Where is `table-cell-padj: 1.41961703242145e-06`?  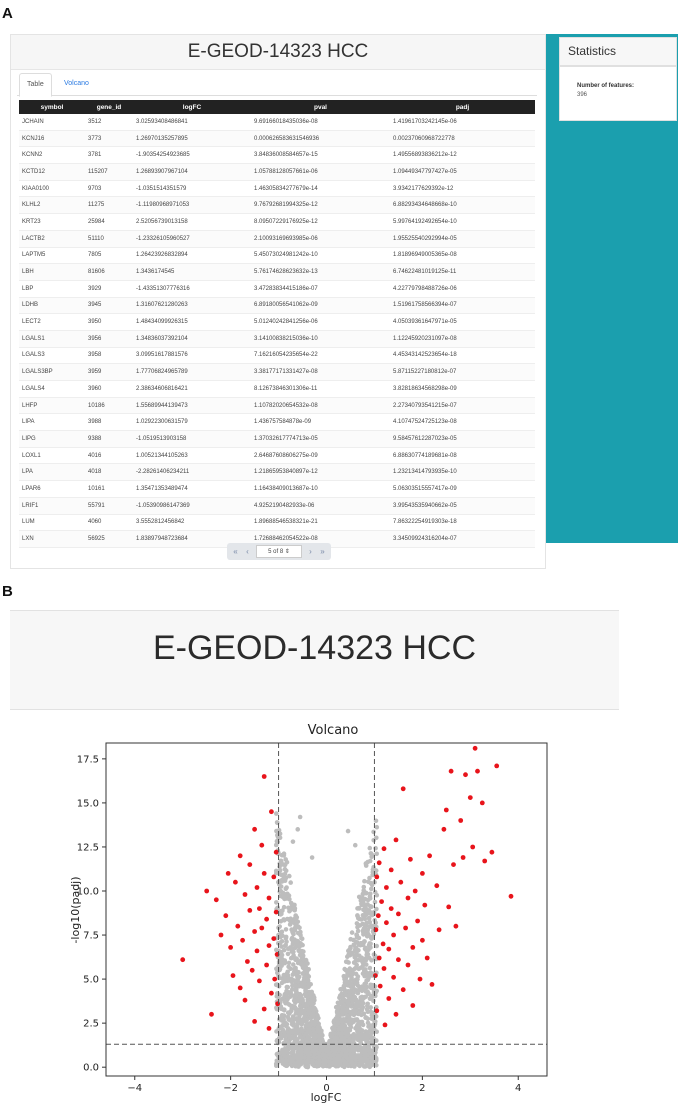
table-cell-padj: 1.41961703242145e-06 is located at coordinates (462, 122).